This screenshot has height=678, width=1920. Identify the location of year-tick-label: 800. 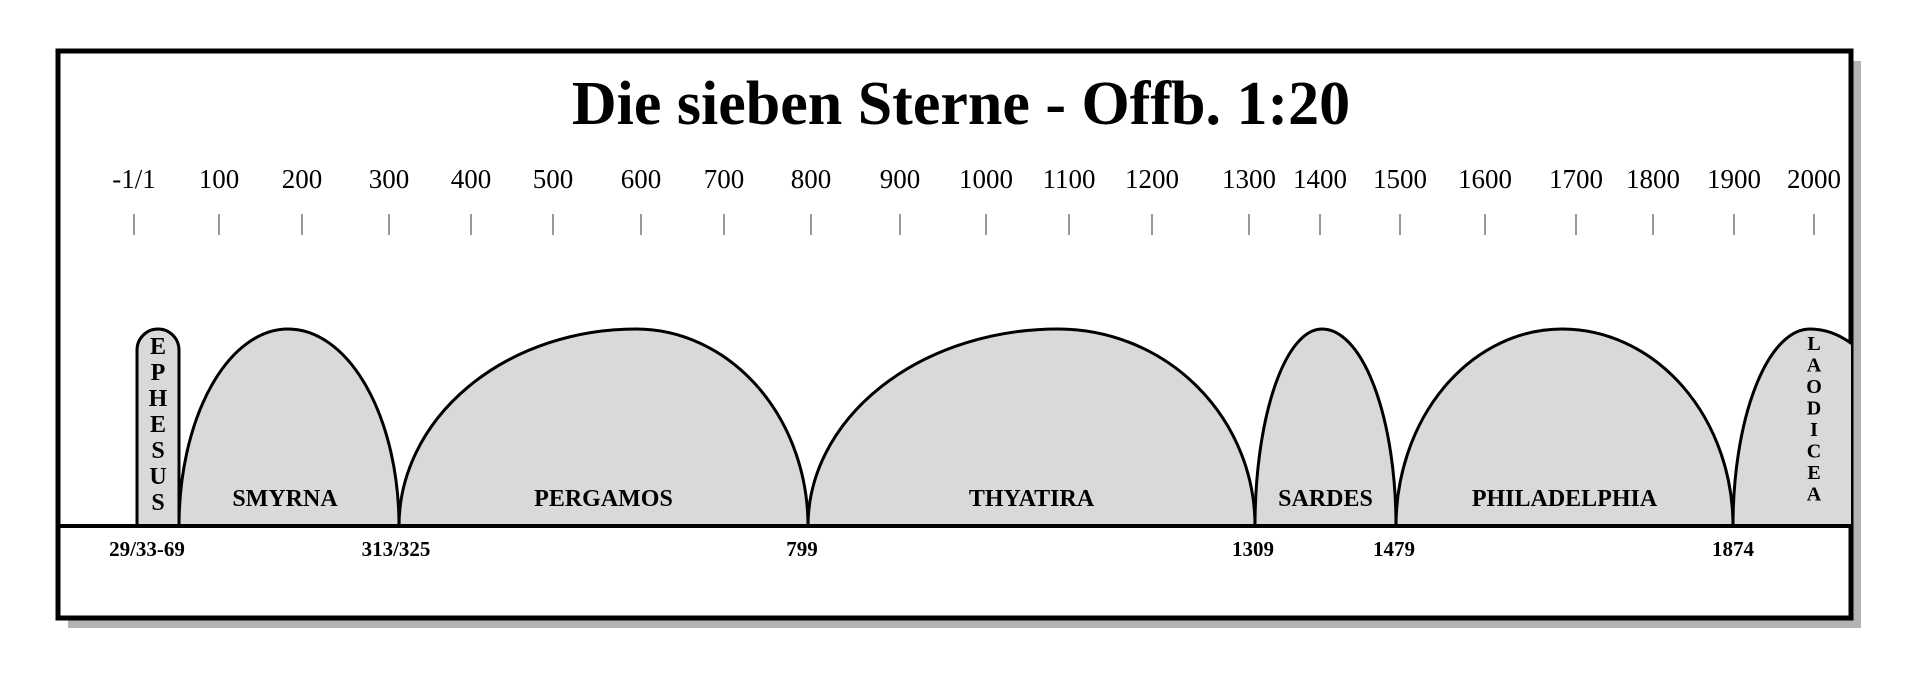
(811, 179).